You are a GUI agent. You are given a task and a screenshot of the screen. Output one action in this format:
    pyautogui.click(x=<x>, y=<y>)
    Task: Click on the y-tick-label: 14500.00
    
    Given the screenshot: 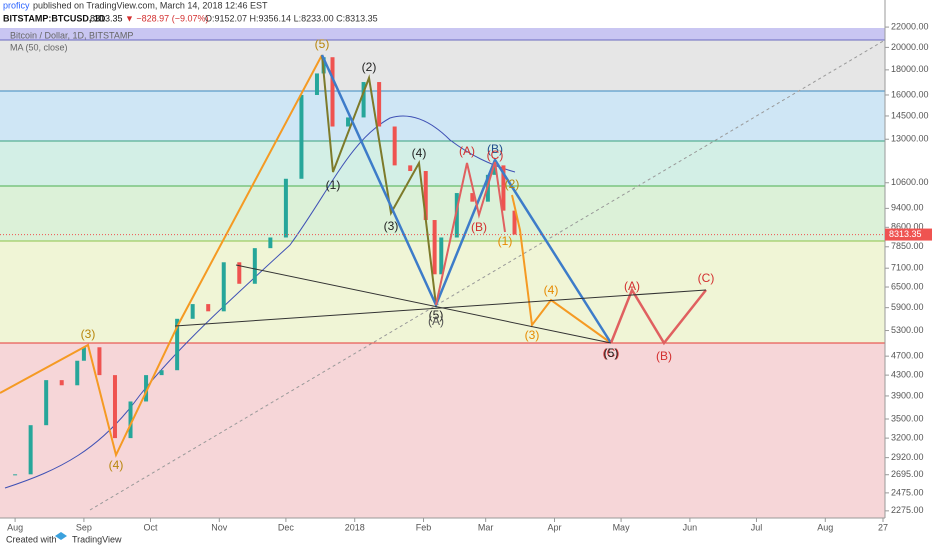 What is the action you would take?
    pyautogui.click(x=910, y=115)
    